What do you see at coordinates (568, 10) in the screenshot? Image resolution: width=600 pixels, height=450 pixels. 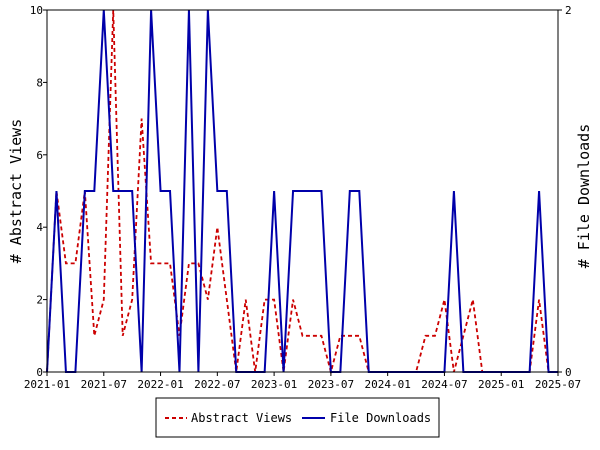 I see `y-right-tick-label: 2` at bounding box center [568, 10].